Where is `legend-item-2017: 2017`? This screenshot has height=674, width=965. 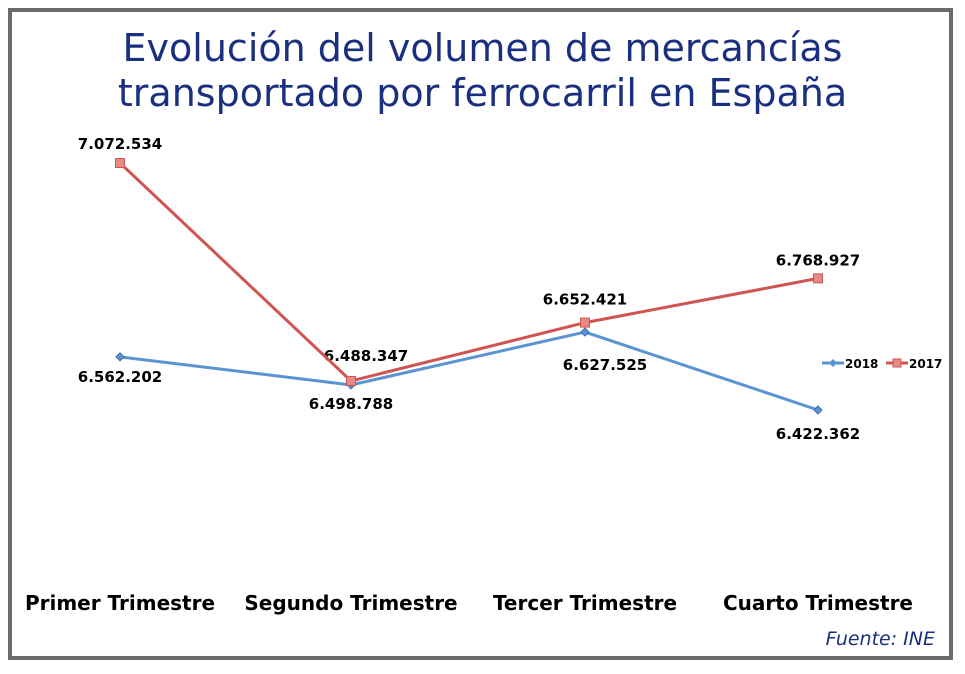
legend-item-2017: 2017 is located at coordinates (914, 364).